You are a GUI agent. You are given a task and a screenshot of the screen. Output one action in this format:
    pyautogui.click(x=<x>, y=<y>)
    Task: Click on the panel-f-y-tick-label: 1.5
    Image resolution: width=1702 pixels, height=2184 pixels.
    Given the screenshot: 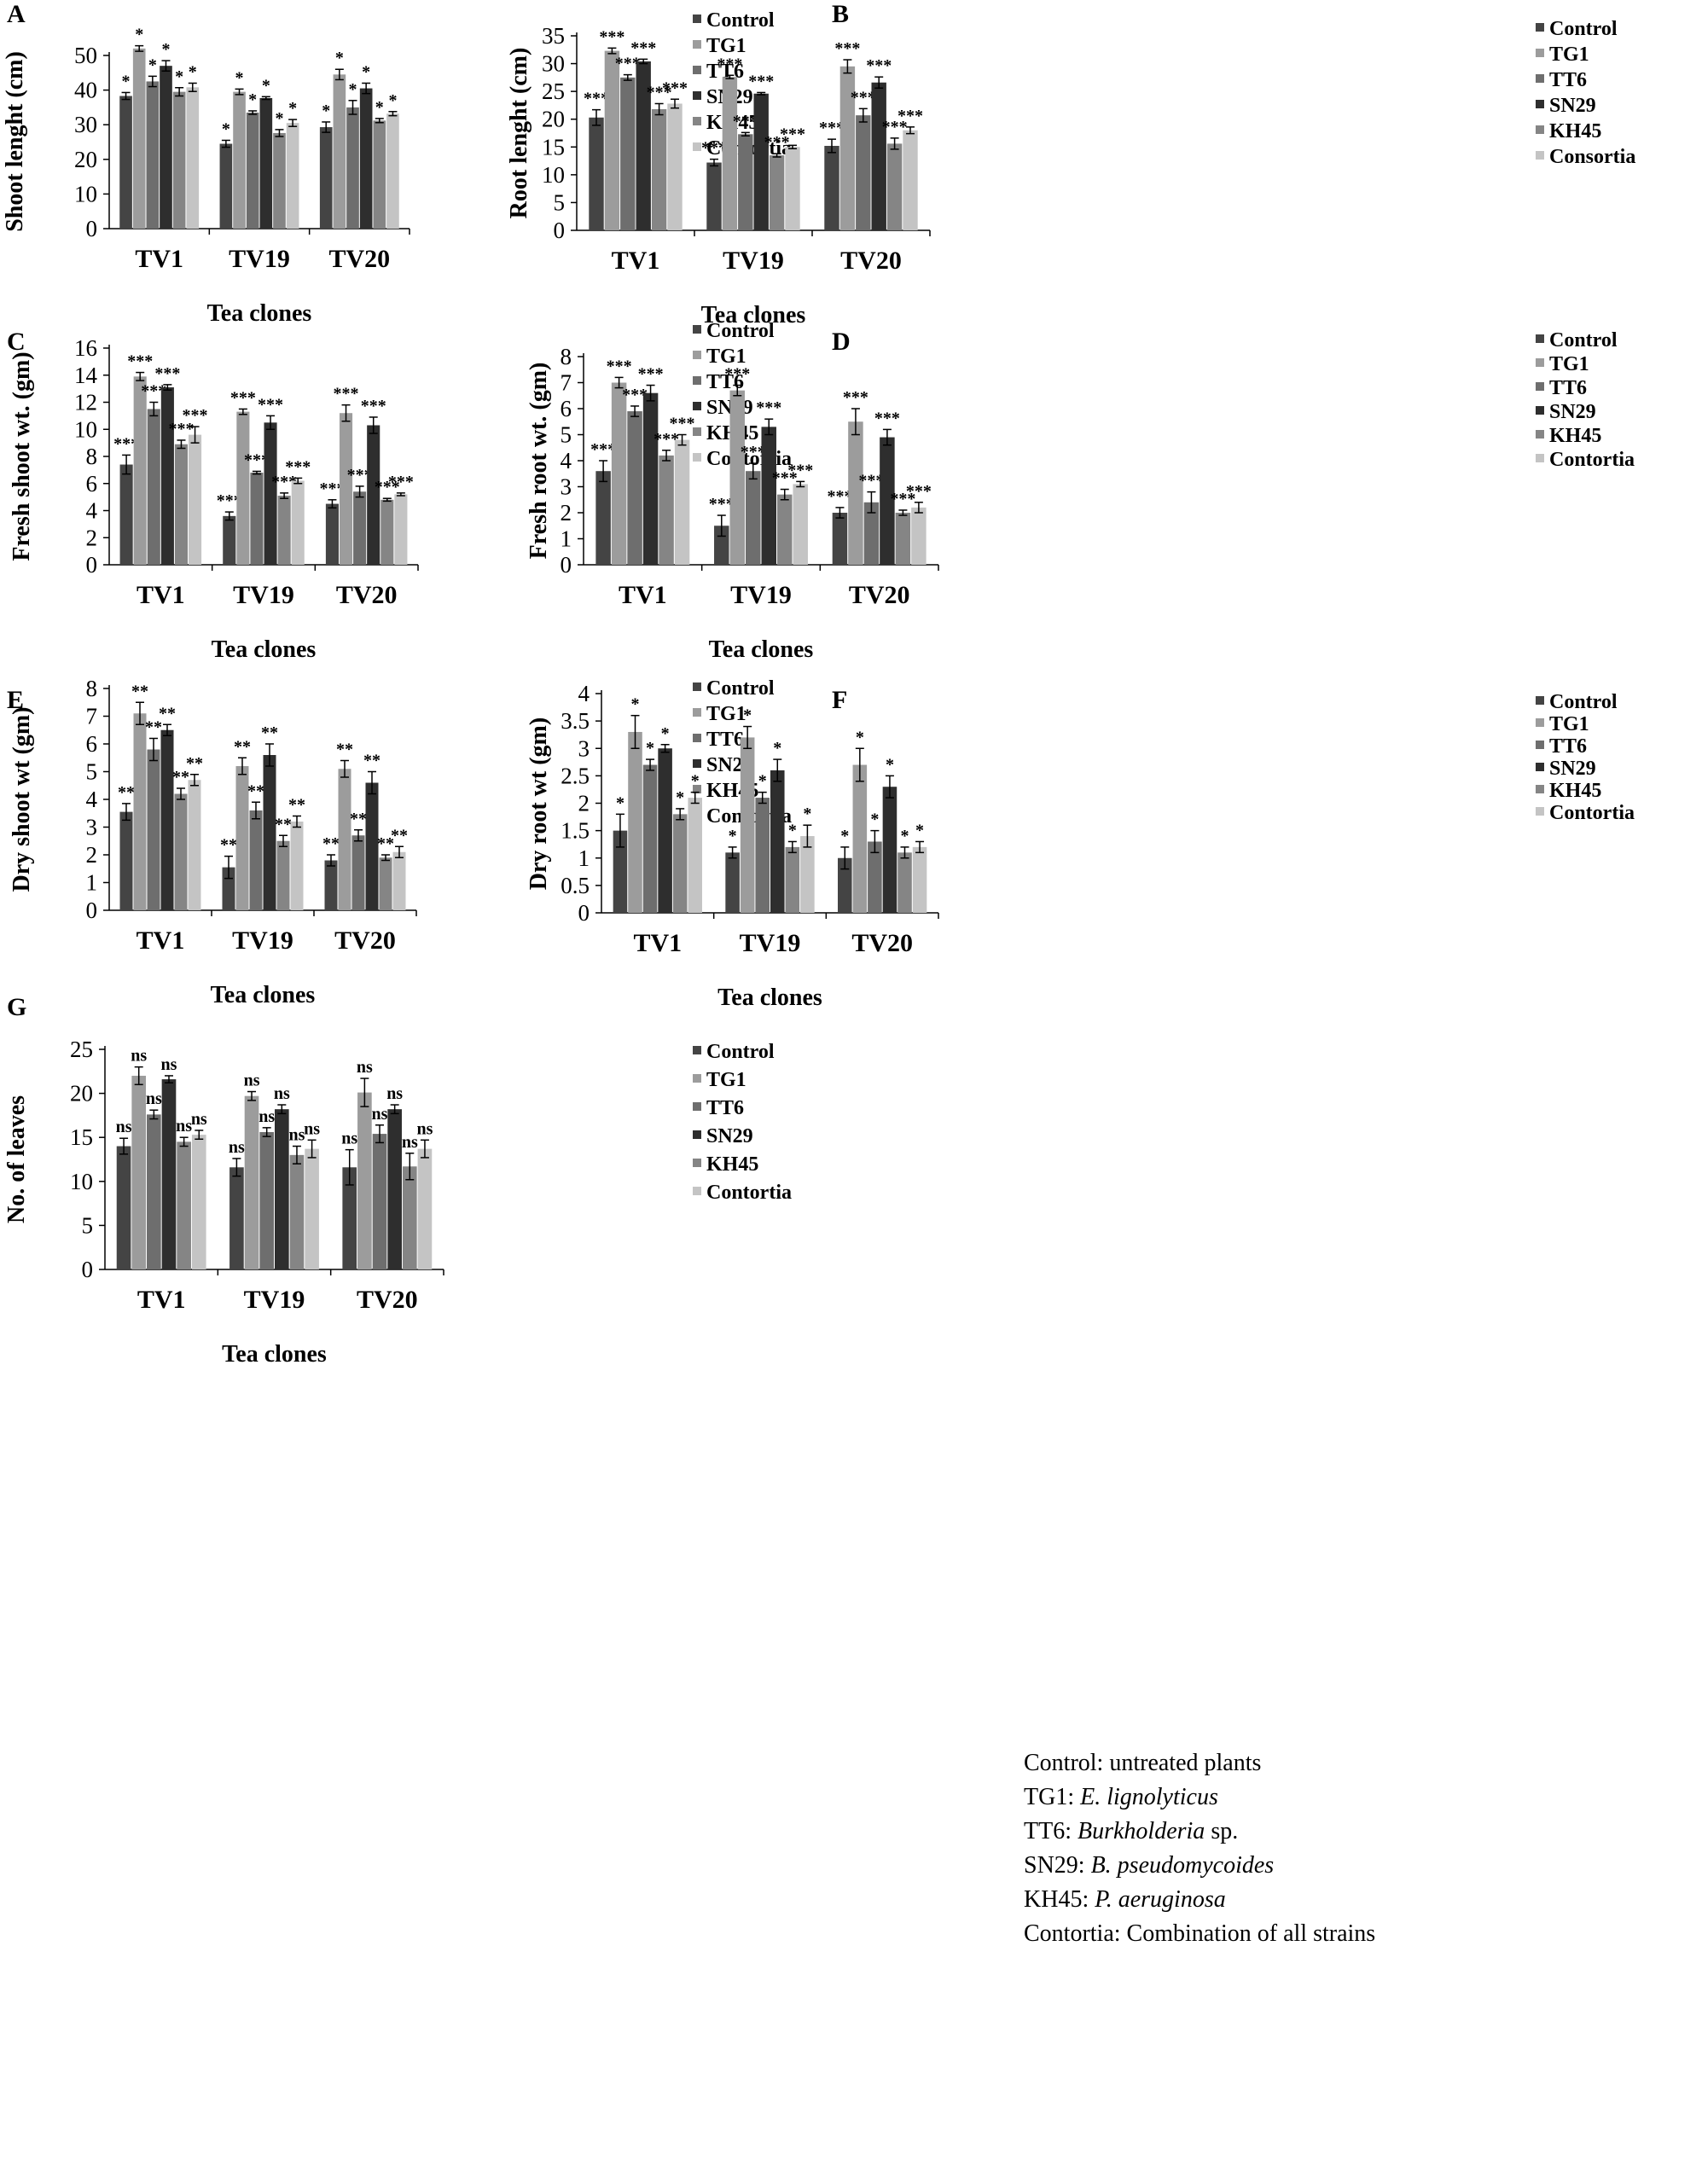 What is the action you would take?
    pyautogui.click(x=575, y=831)
    